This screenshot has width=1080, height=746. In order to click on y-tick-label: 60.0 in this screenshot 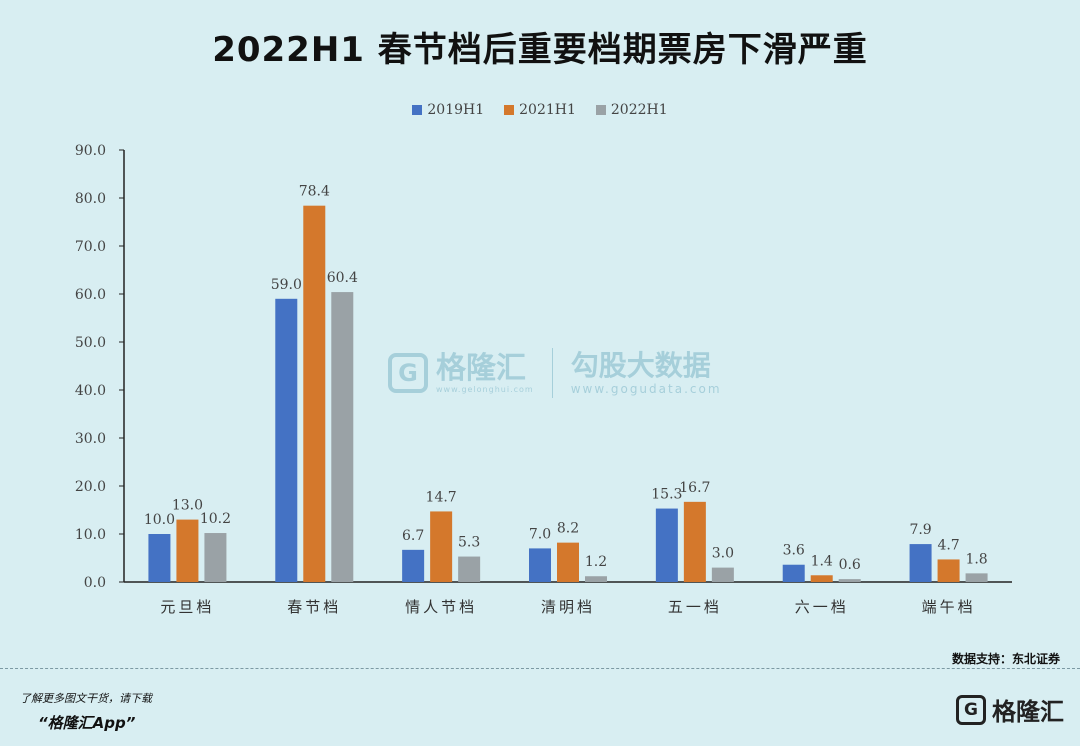, I will do `click(90, 295)`.